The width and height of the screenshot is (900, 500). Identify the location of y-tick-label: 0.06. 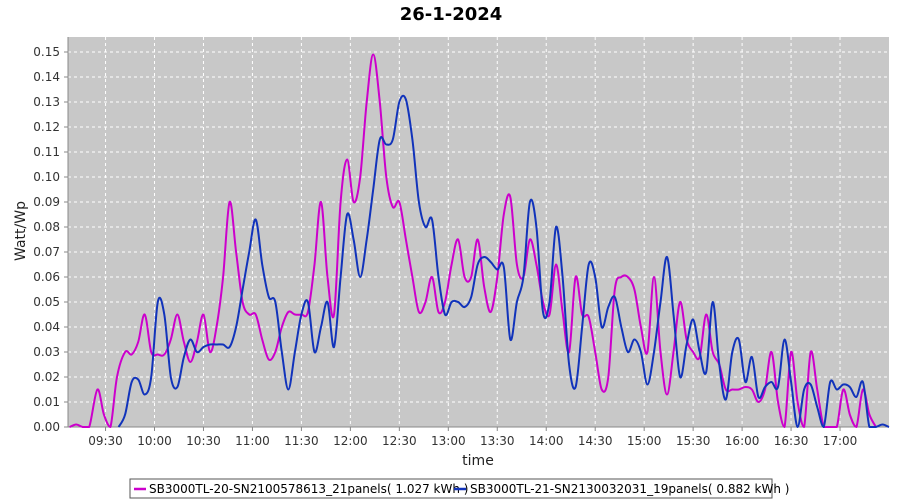
(46, 277).